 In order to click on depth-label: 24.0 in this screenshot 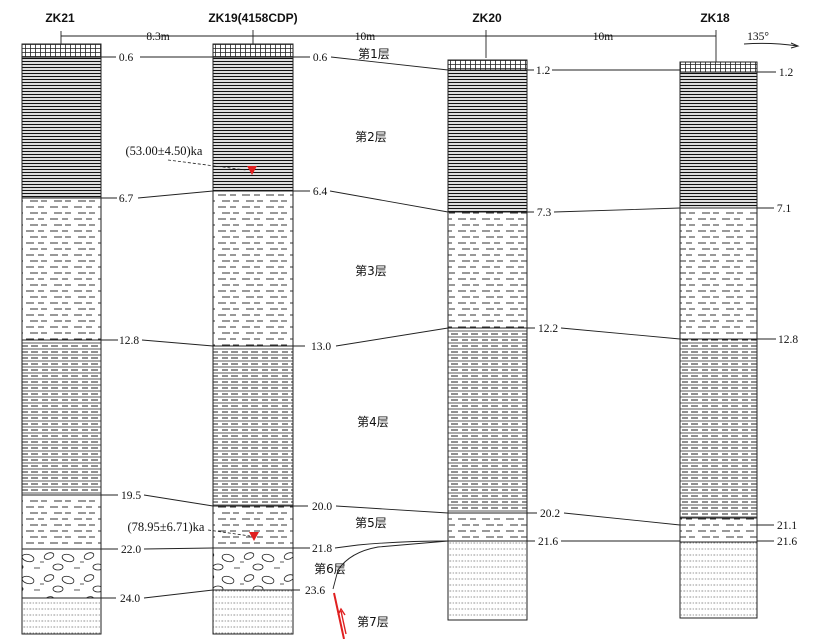, I will do `click(130, 599)`.